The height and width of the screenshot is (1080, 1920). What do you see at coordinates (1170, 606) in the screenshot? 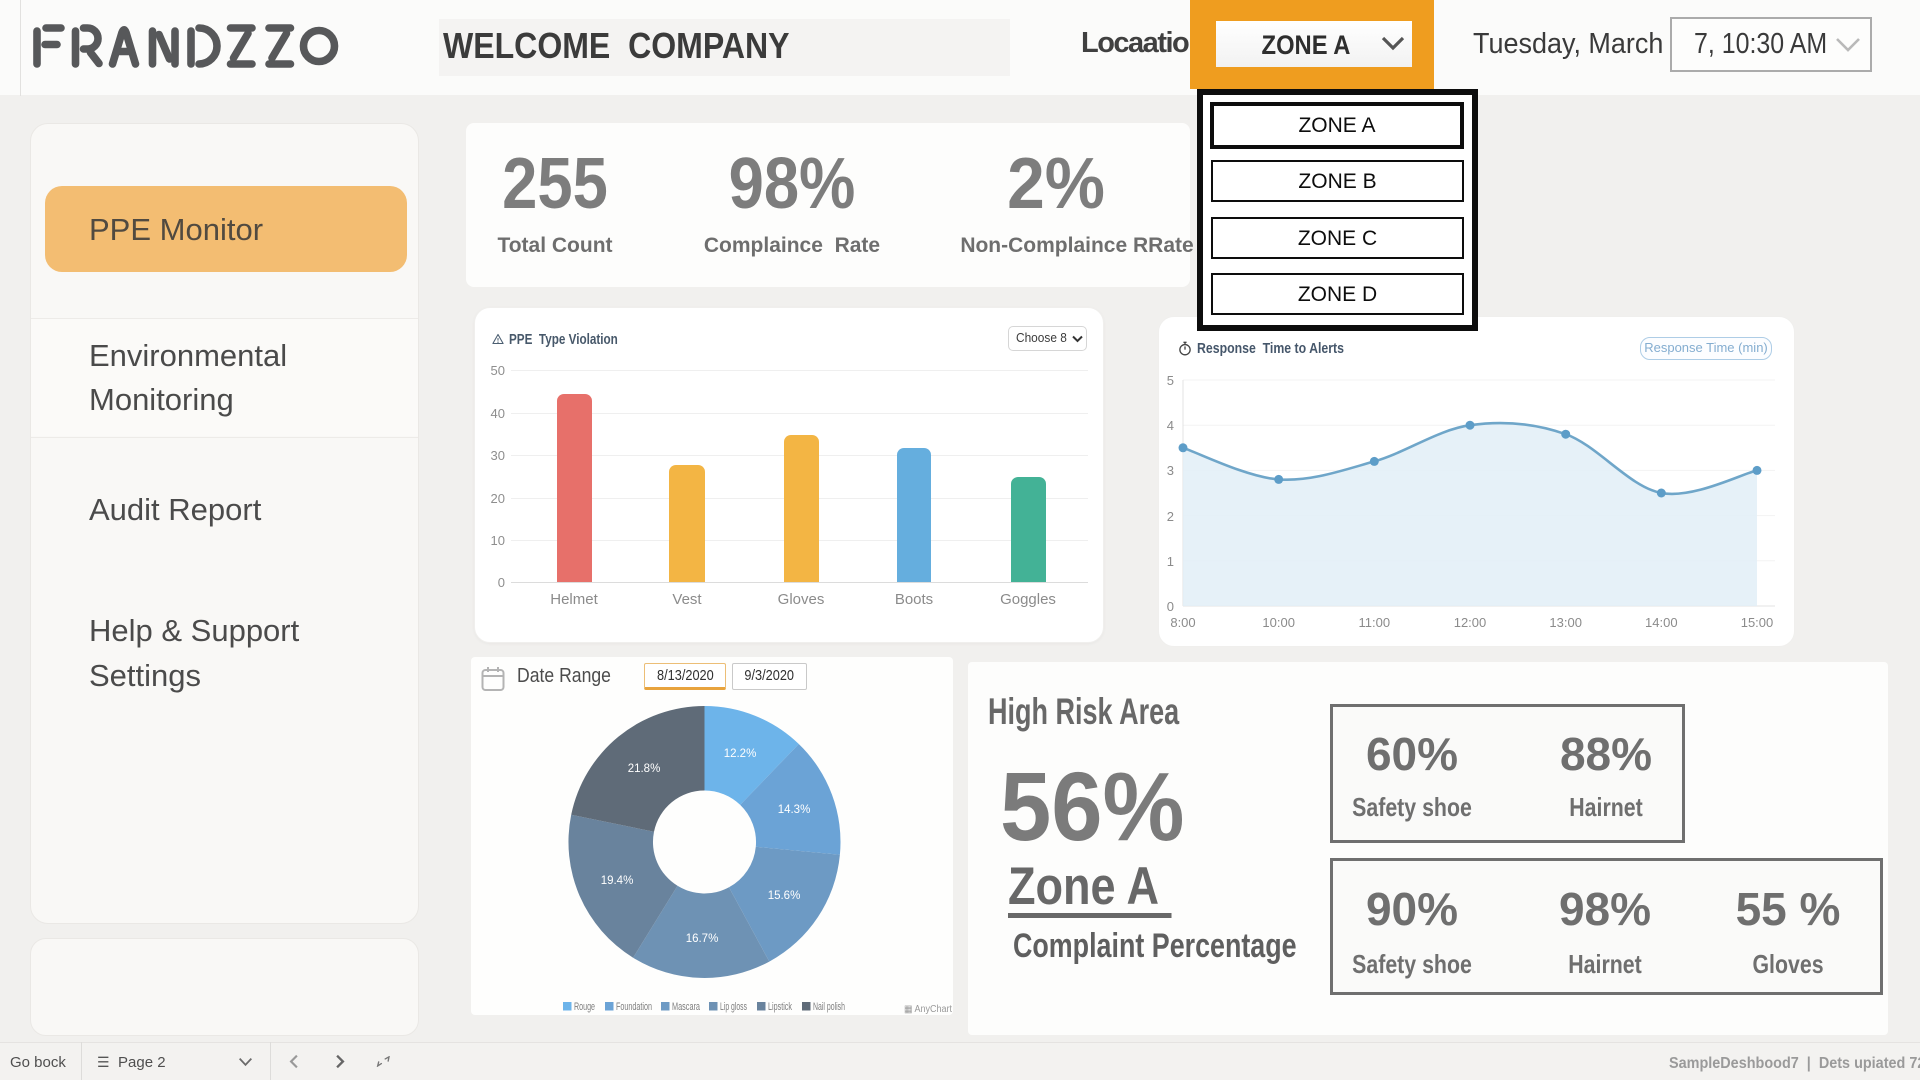
I see `svg-text: 0` at bounding box center [1170, 606].